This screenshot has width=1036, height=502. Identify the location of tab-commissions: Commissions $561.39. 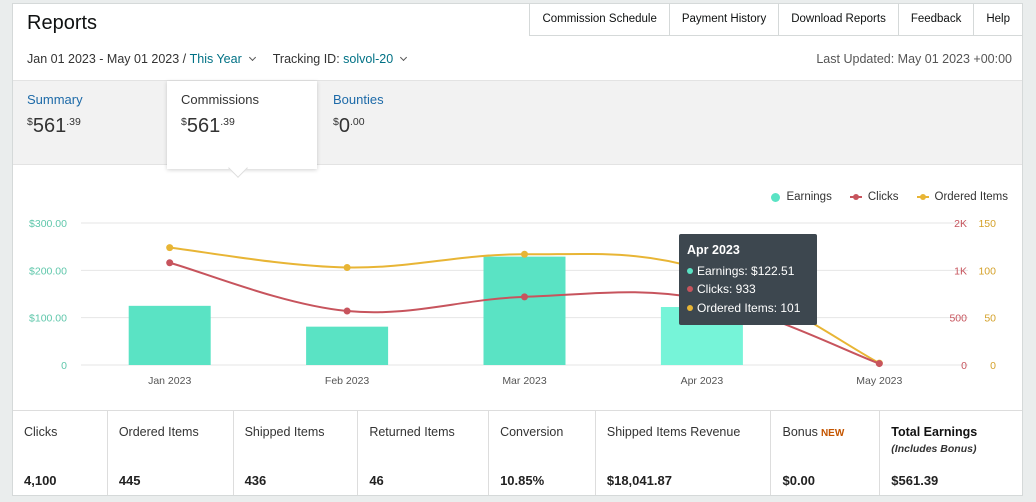
(242, 125).